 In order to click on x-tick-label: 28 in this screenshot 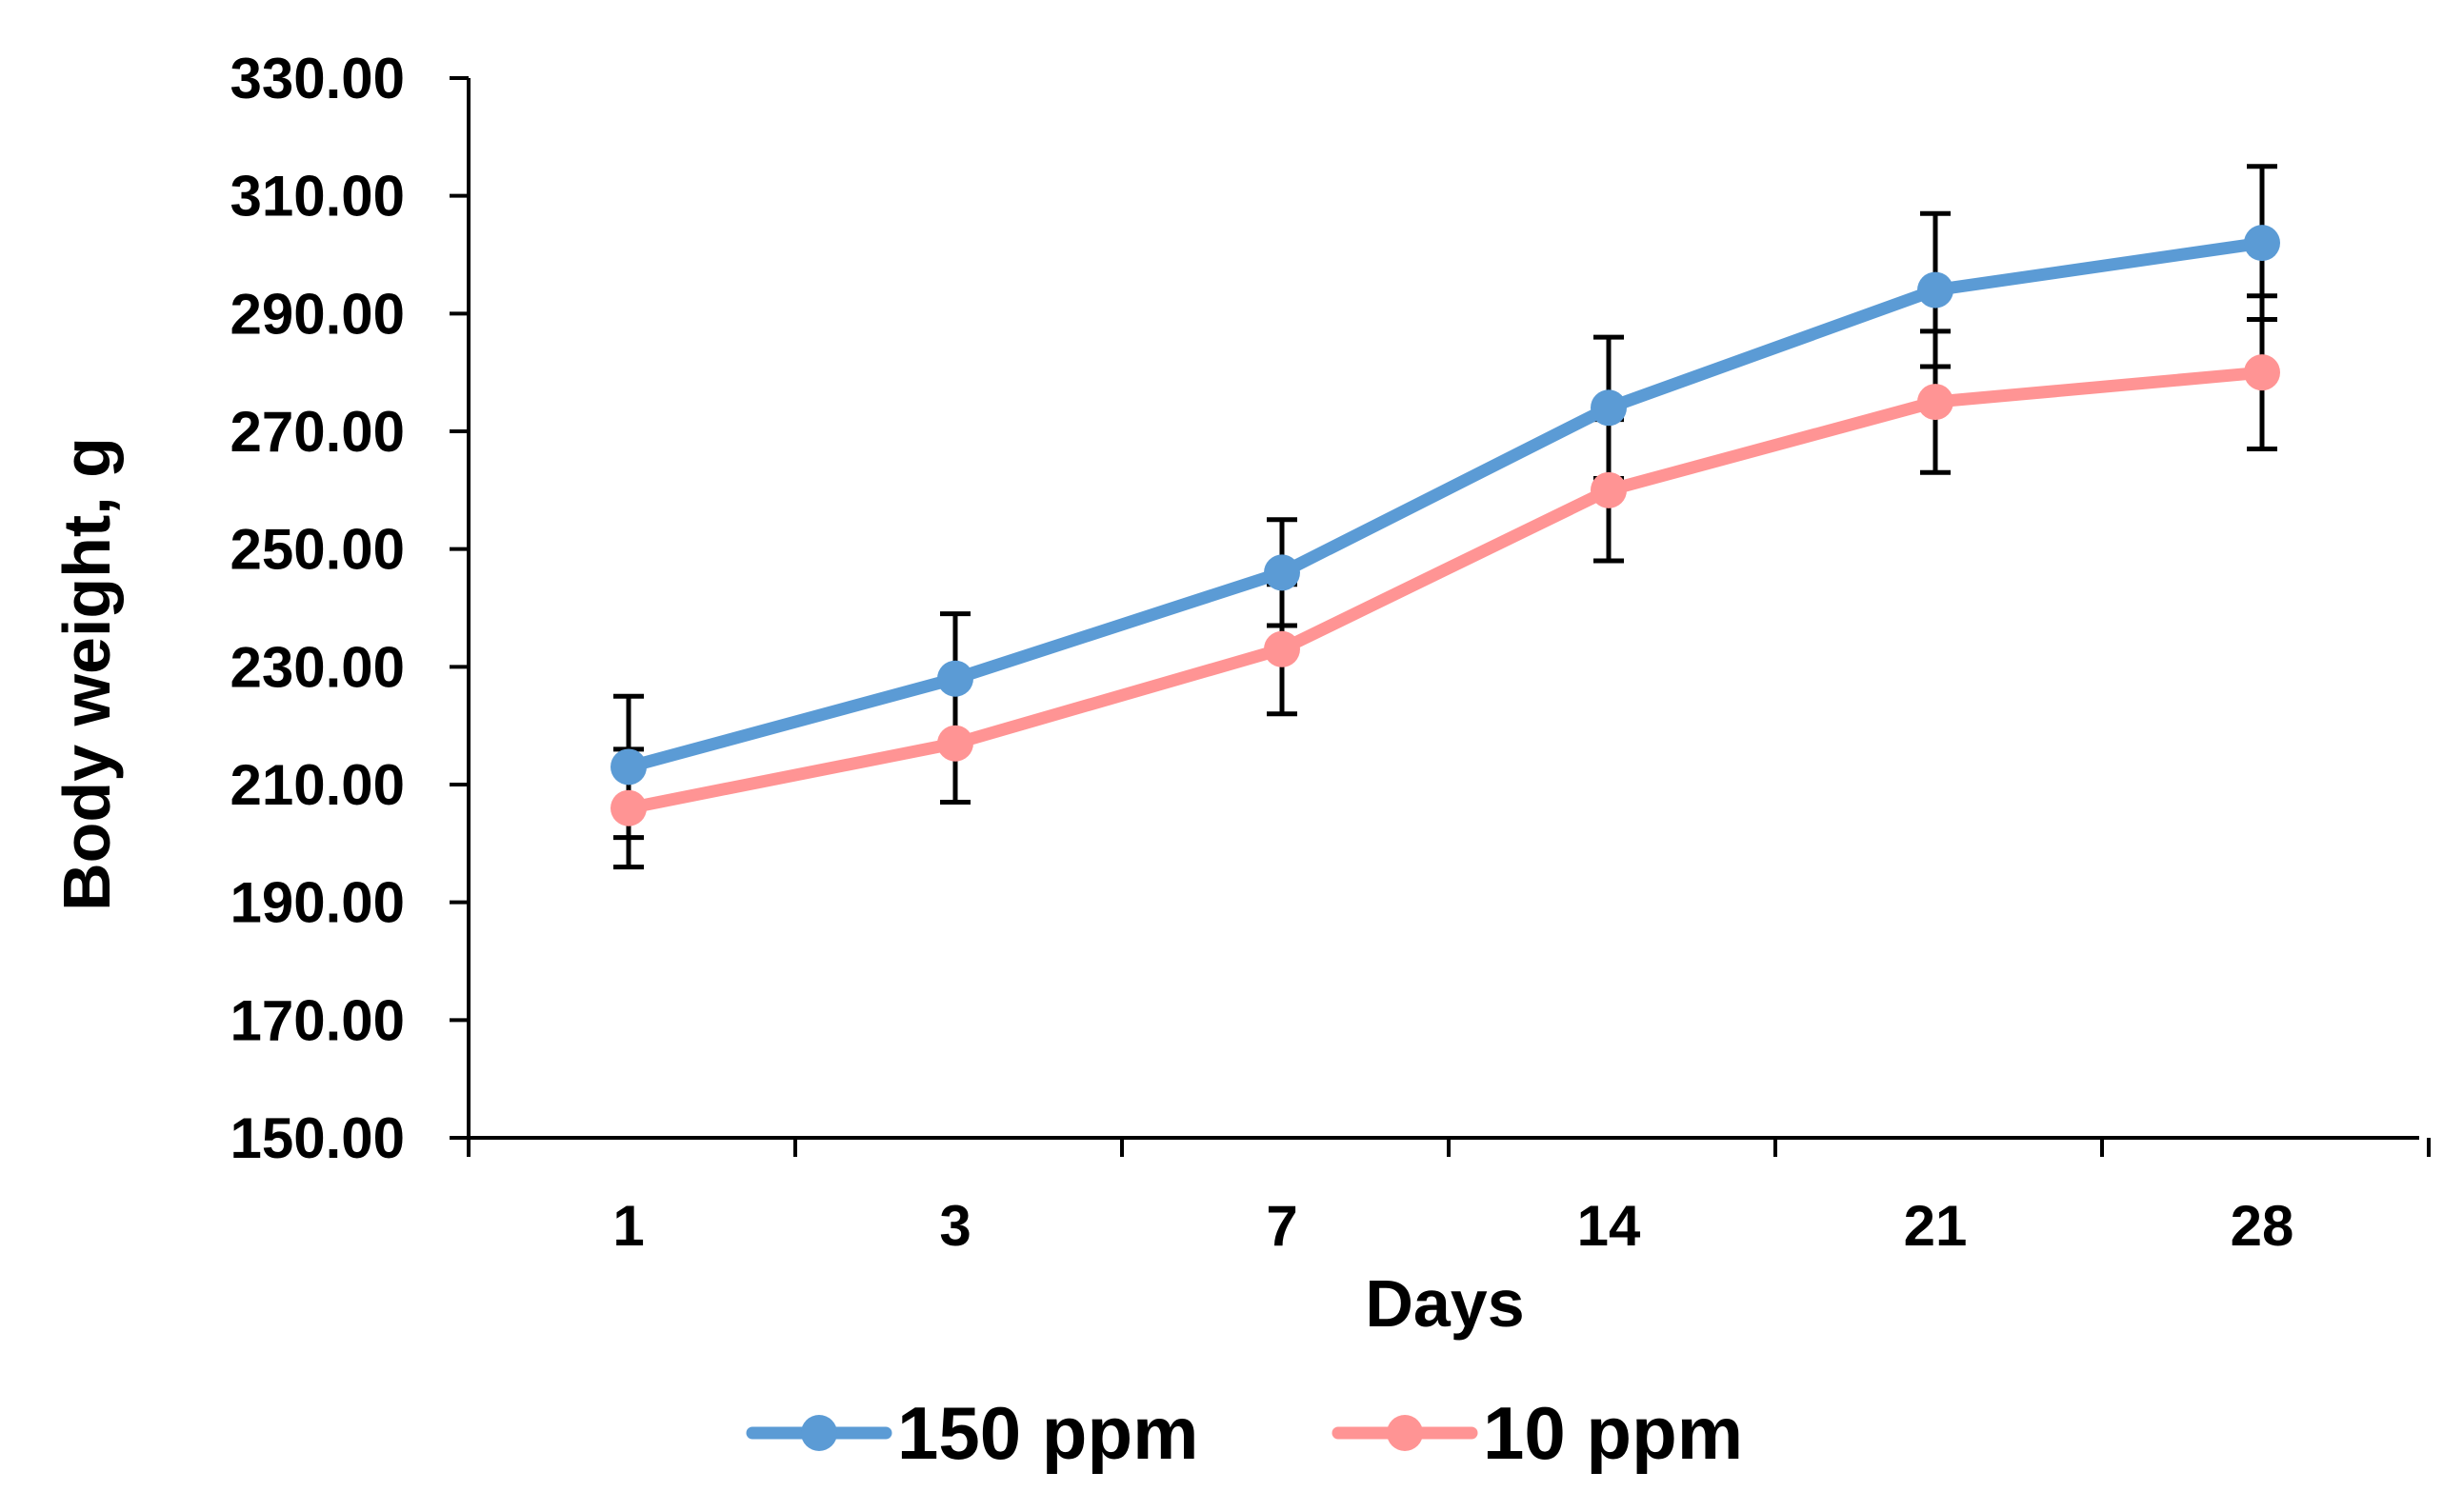, I will do `click(2262, 1226)`.